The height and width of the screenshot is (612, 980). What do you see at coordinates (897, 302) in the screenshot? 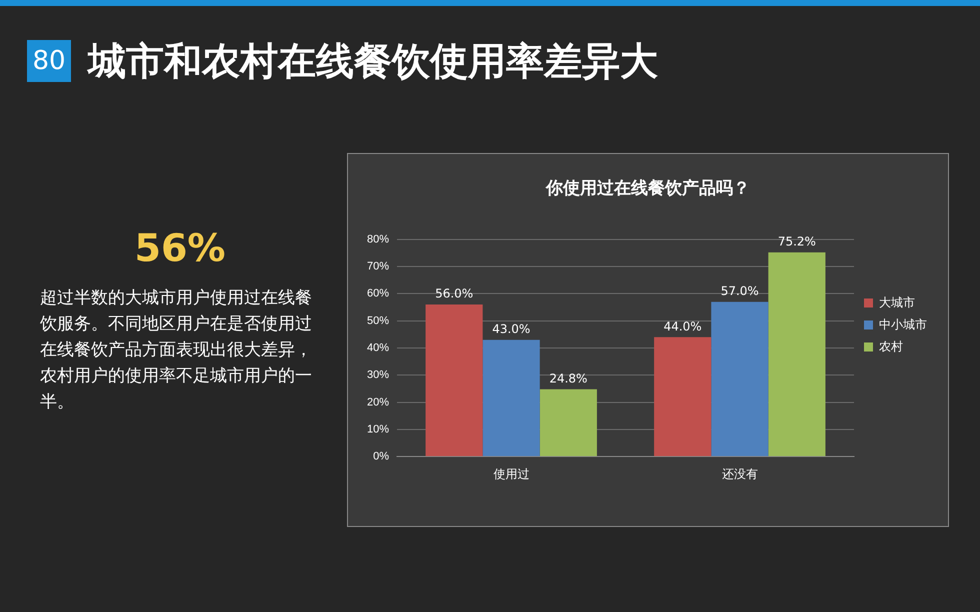
I see `legend-label: 大城市` at bounding box center [897, 302].